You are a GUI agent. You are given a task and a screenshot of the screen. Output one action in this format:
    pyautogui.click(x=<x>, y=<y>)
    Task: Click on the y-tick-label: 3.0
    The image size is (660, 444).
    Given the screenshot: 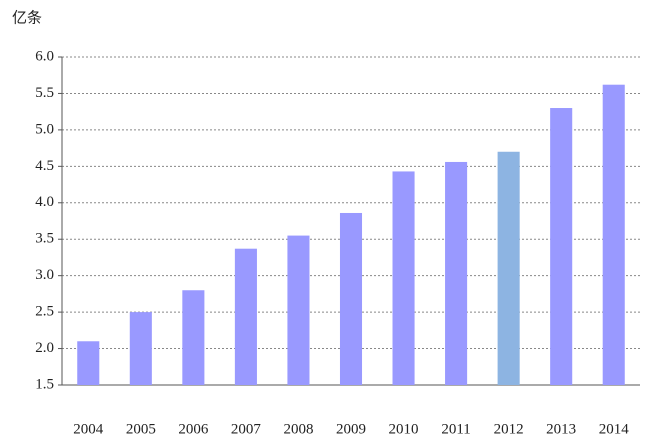 What is the action you would take?
    pyautogui.click(x=44, y=275)
    